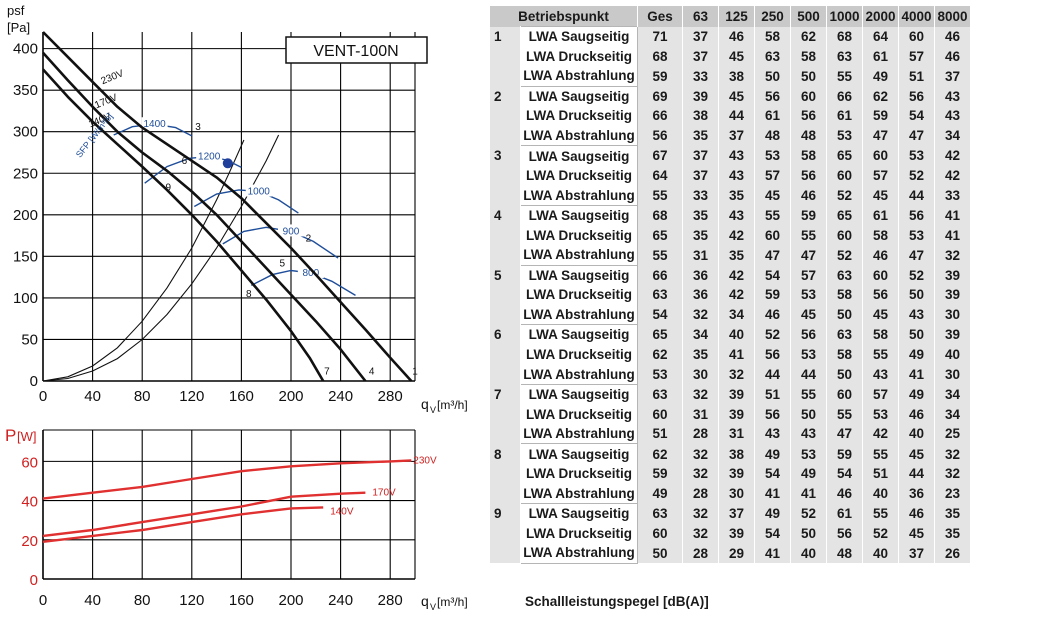 This screenshot has height=617, width=1053. Describe the element at coordinates (452, 602) in the screenshot. I see `power-x-axis-label-unit: [m³/h]` at that location.